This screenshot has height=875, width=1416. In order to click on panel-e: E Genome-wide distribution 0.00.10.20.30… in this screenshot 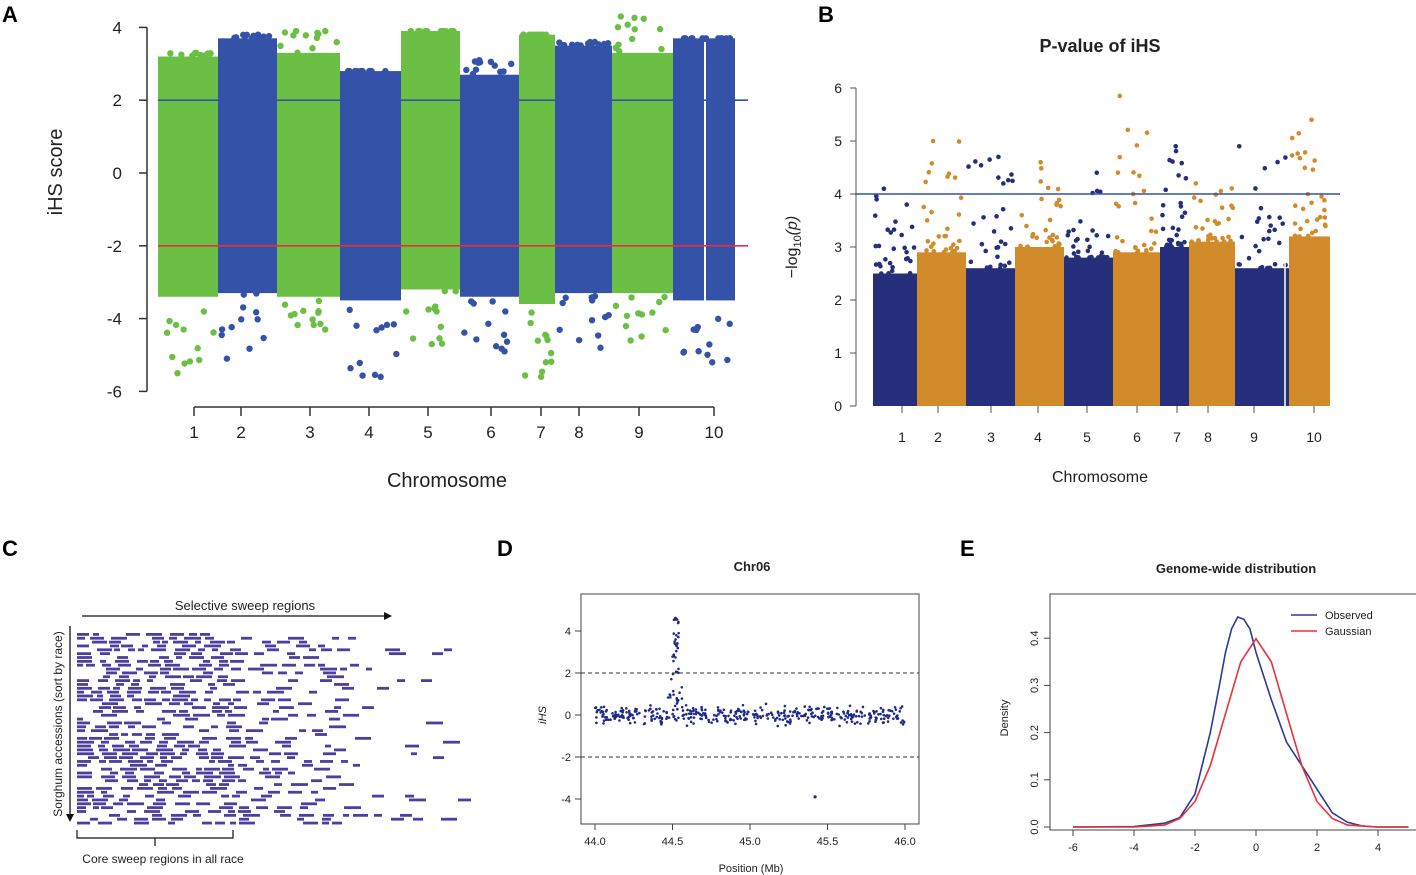, I will do `click(1188, 695)`.